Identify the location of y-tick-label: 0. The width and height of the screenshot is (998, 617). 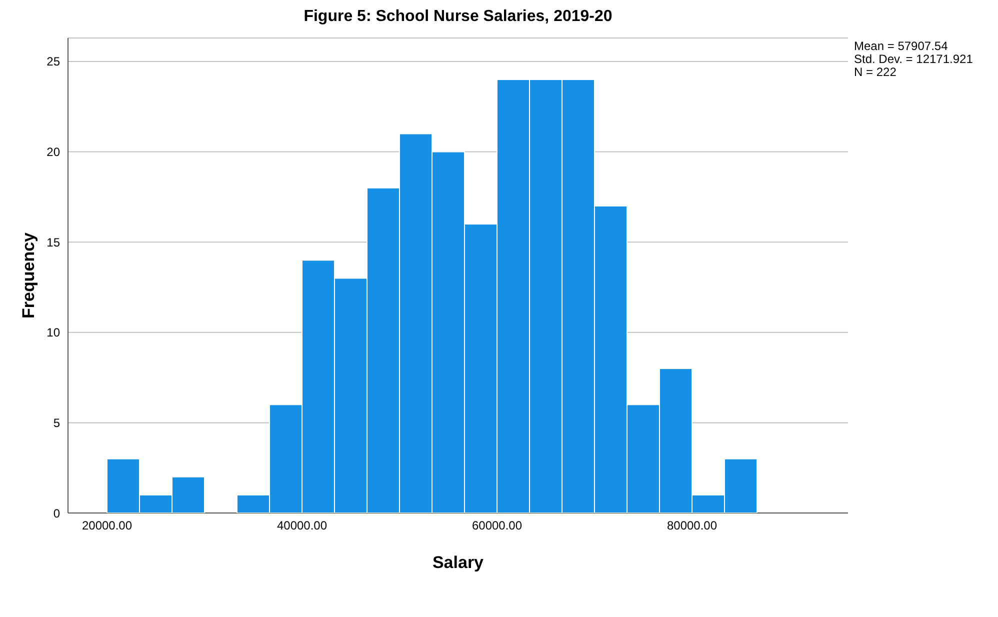
(56, 513).